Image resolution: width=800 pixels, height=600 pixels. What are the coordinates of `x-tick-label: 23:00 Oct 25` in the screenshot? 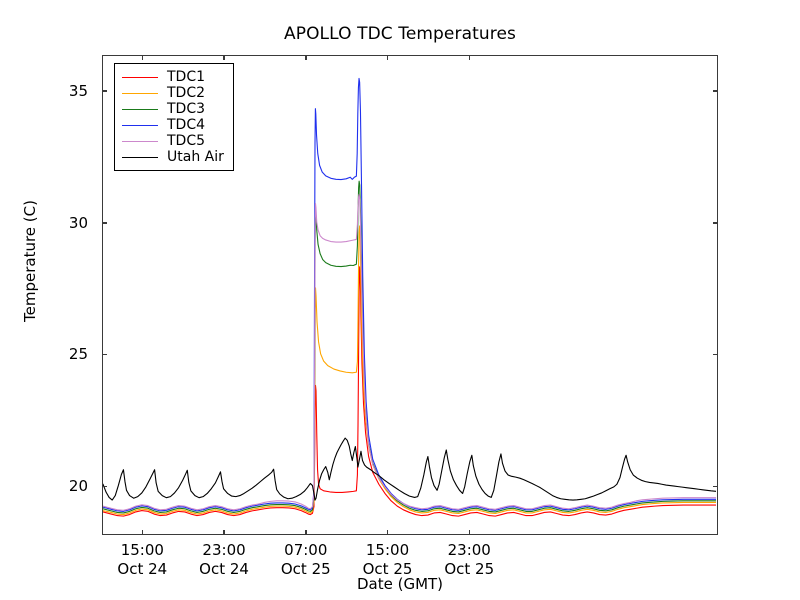 It's located at (469, 560).